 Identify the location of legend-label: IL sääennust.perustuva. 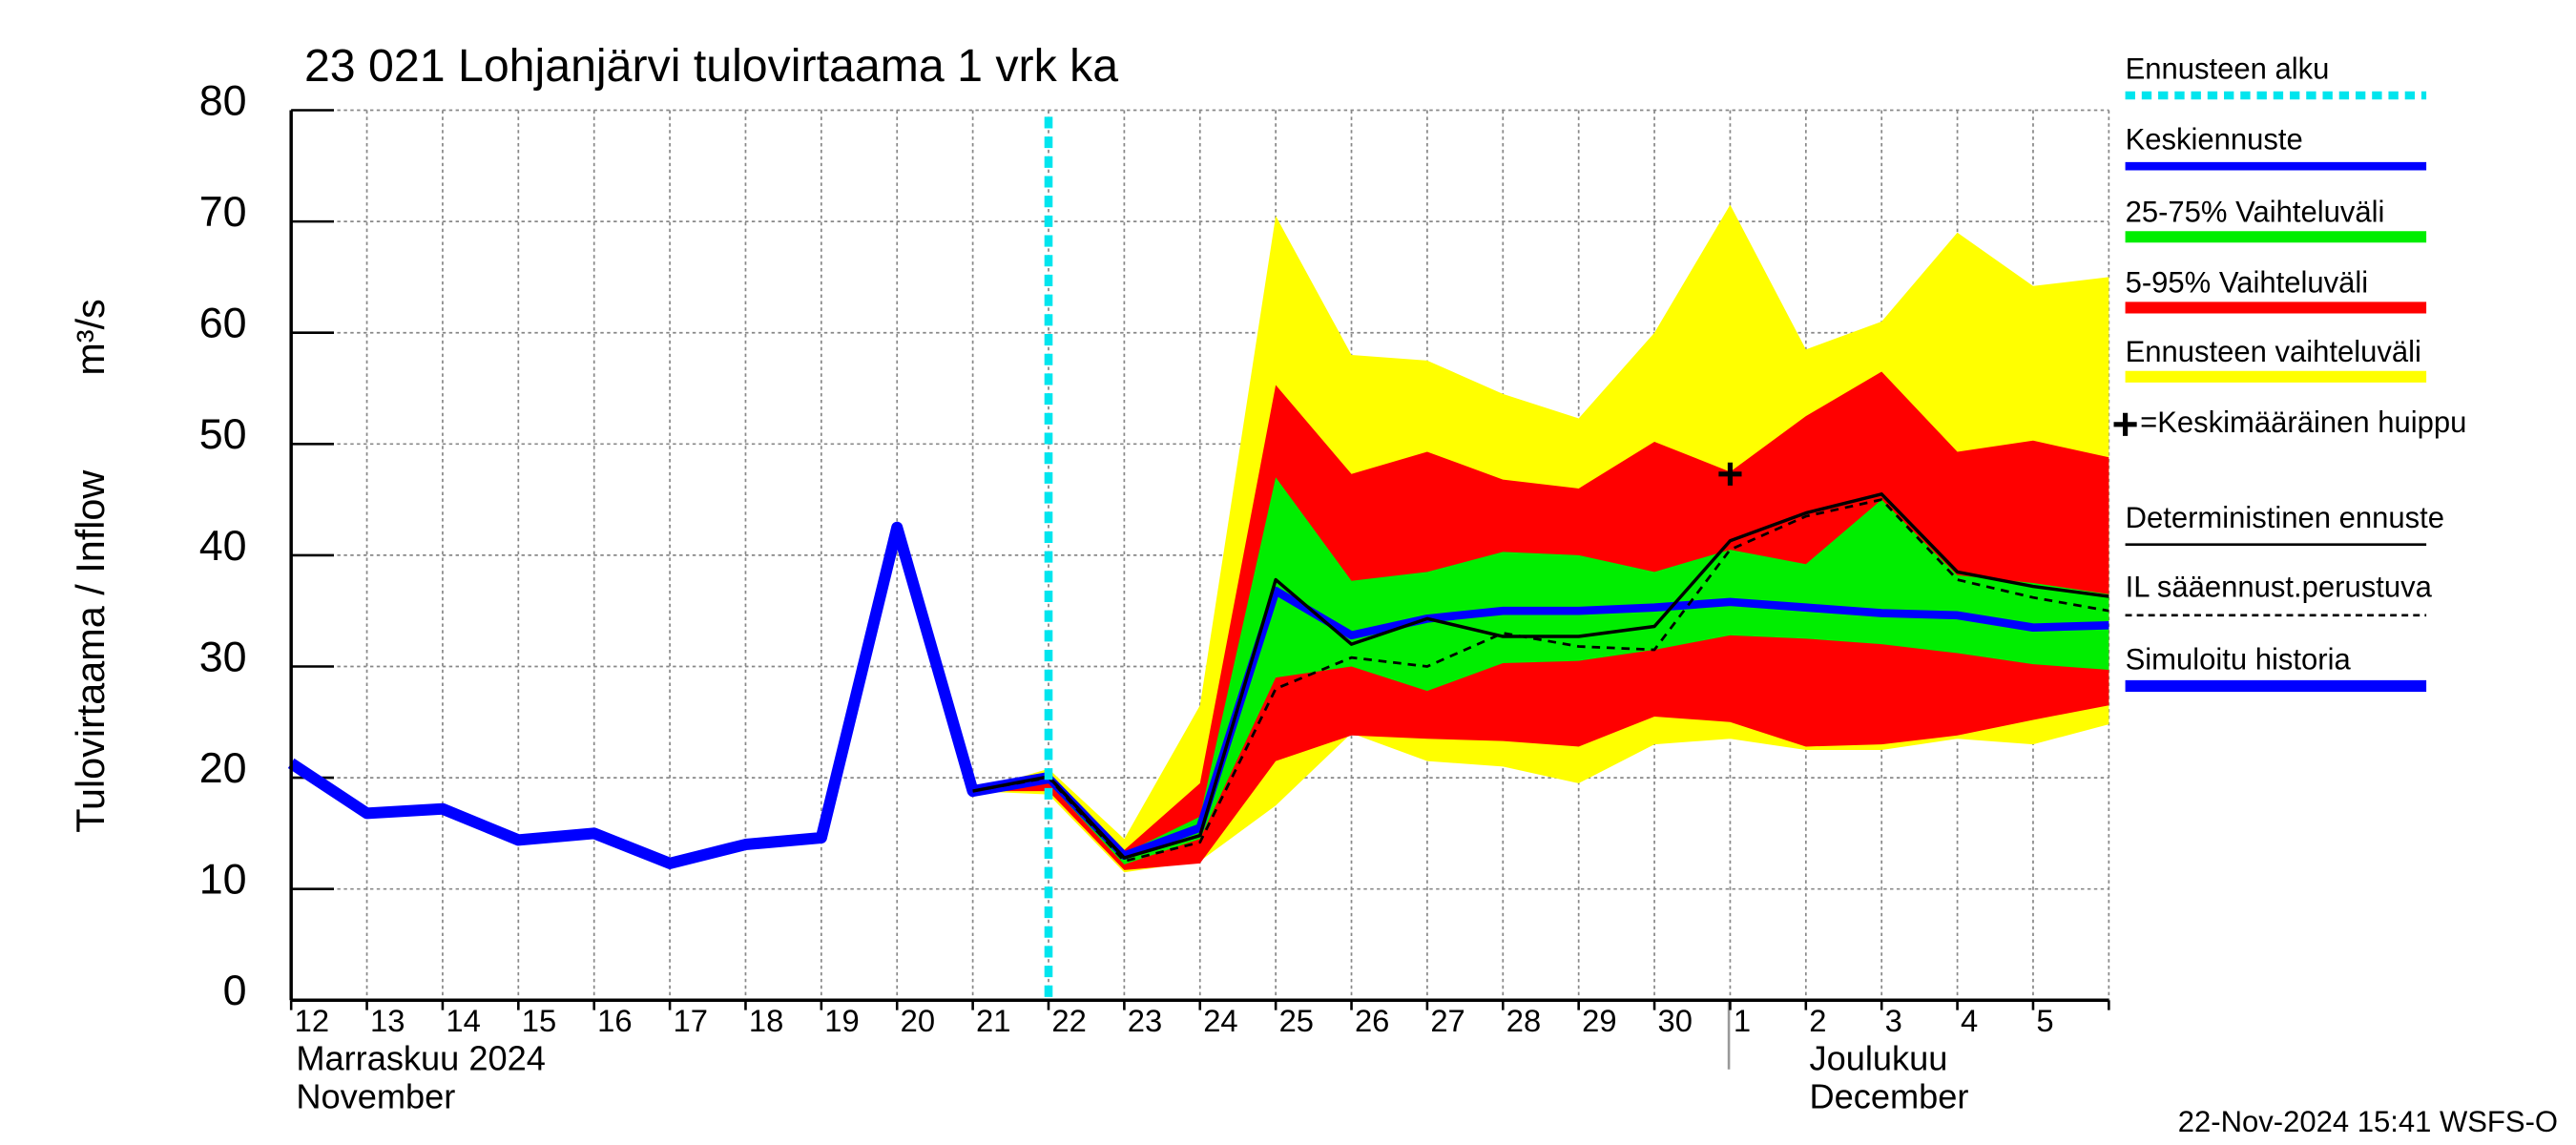
(2279, 586).